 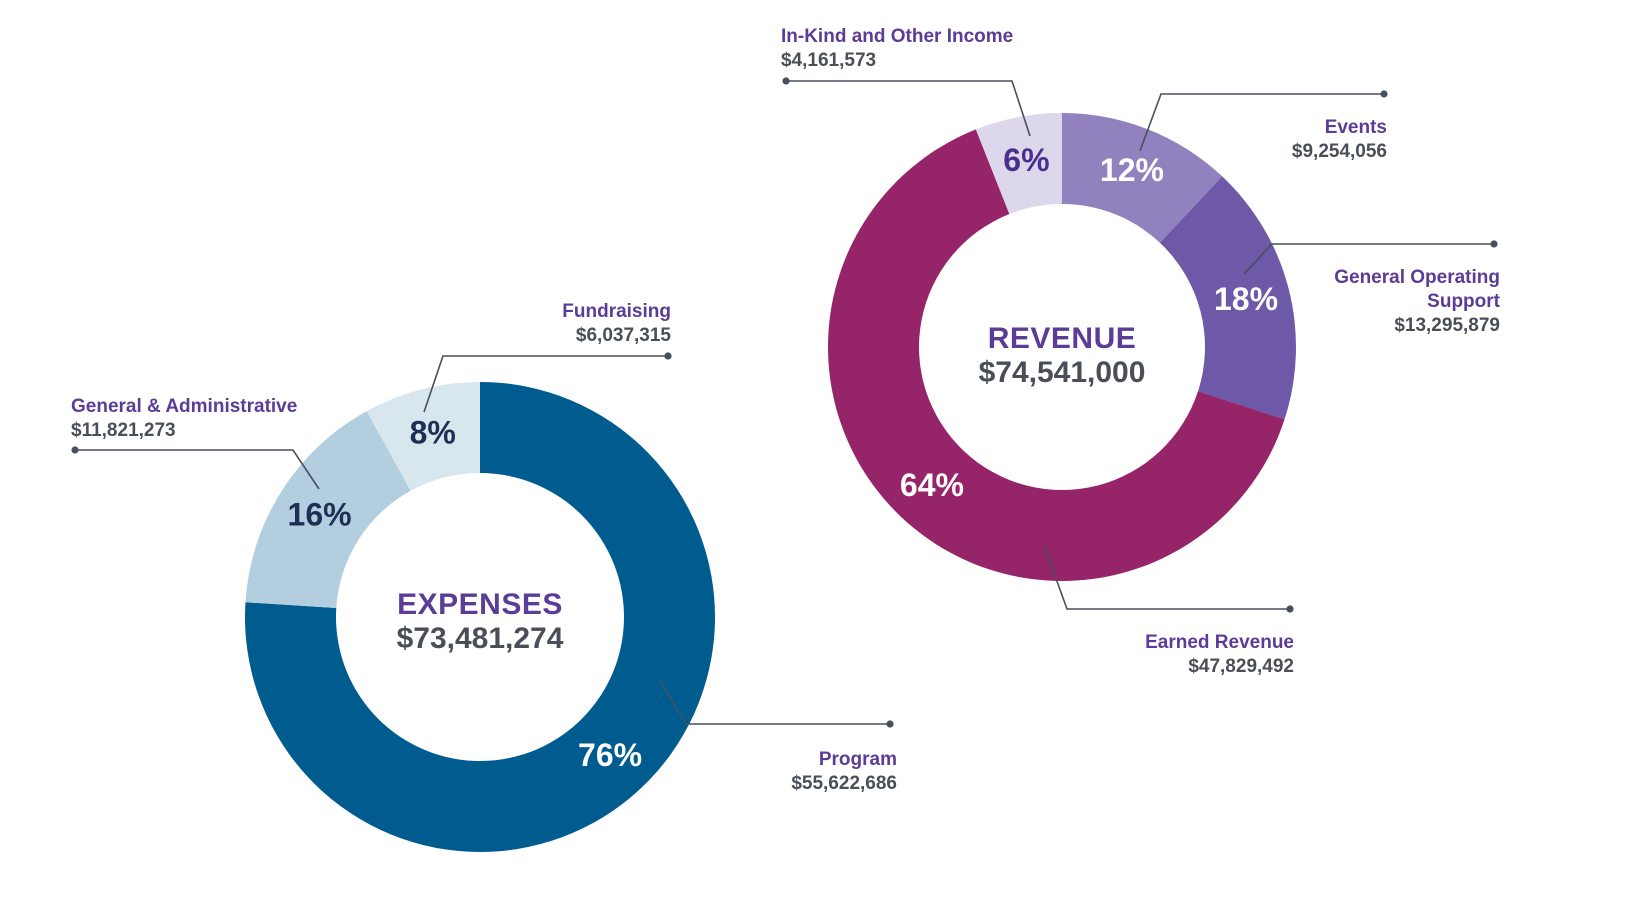 I want to click on revenue-percent-label-in-kind-and-other-income: 6%, so click(x=1026, y=160).